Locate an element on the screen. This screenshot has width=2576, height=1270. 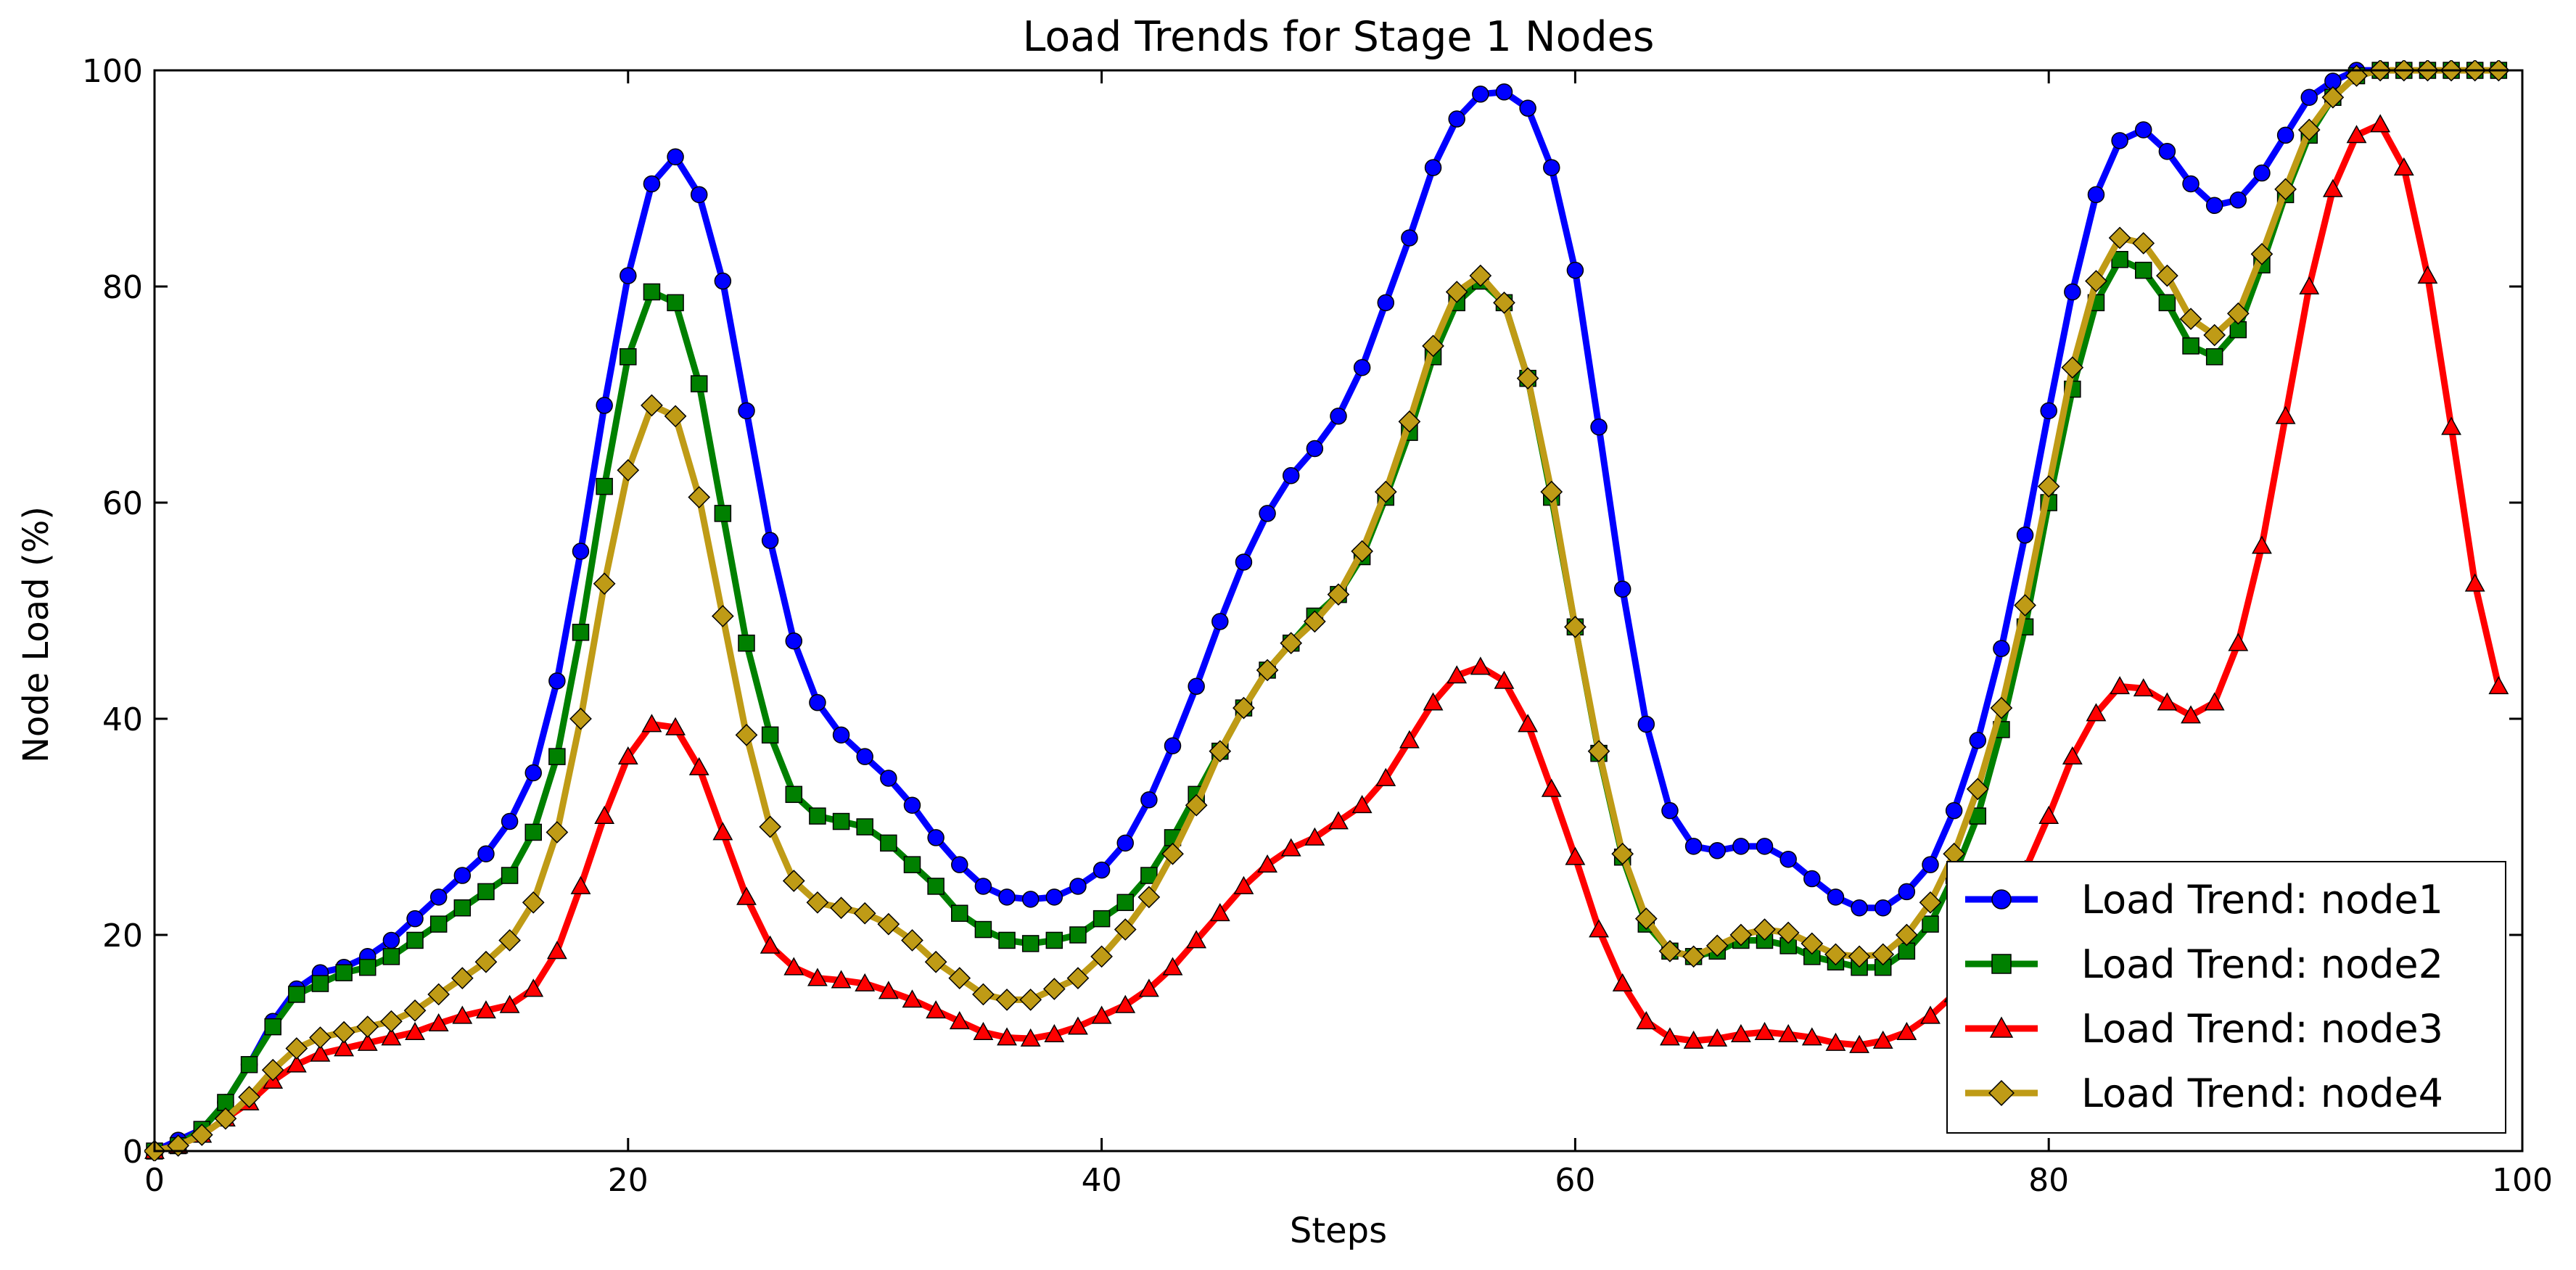
legend-item: Load Trend: node4 is located at coordinates (2204, 1093).